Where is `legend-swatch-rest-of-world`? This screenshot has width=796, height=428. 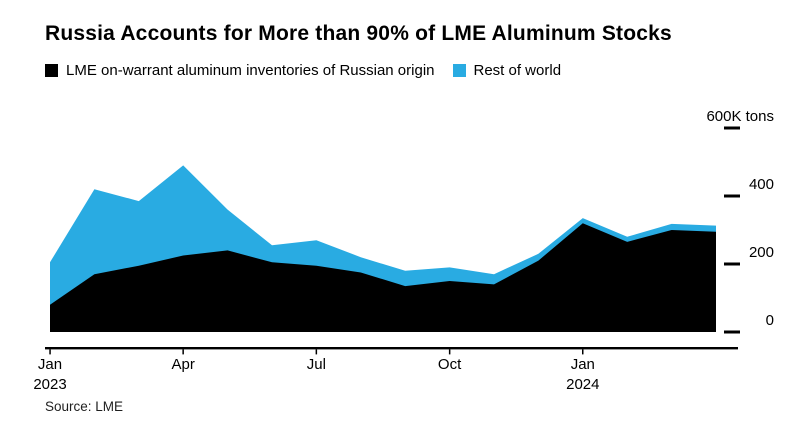
legend-swatch-rest-of-world is located at coordinates (459, 70).